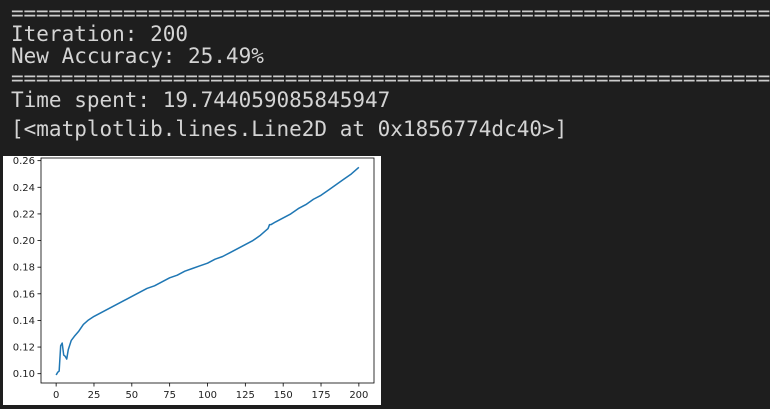 This screenshot has width=770, height=409. I want to click on y-tick-label: 0.18, so click(24, 268).